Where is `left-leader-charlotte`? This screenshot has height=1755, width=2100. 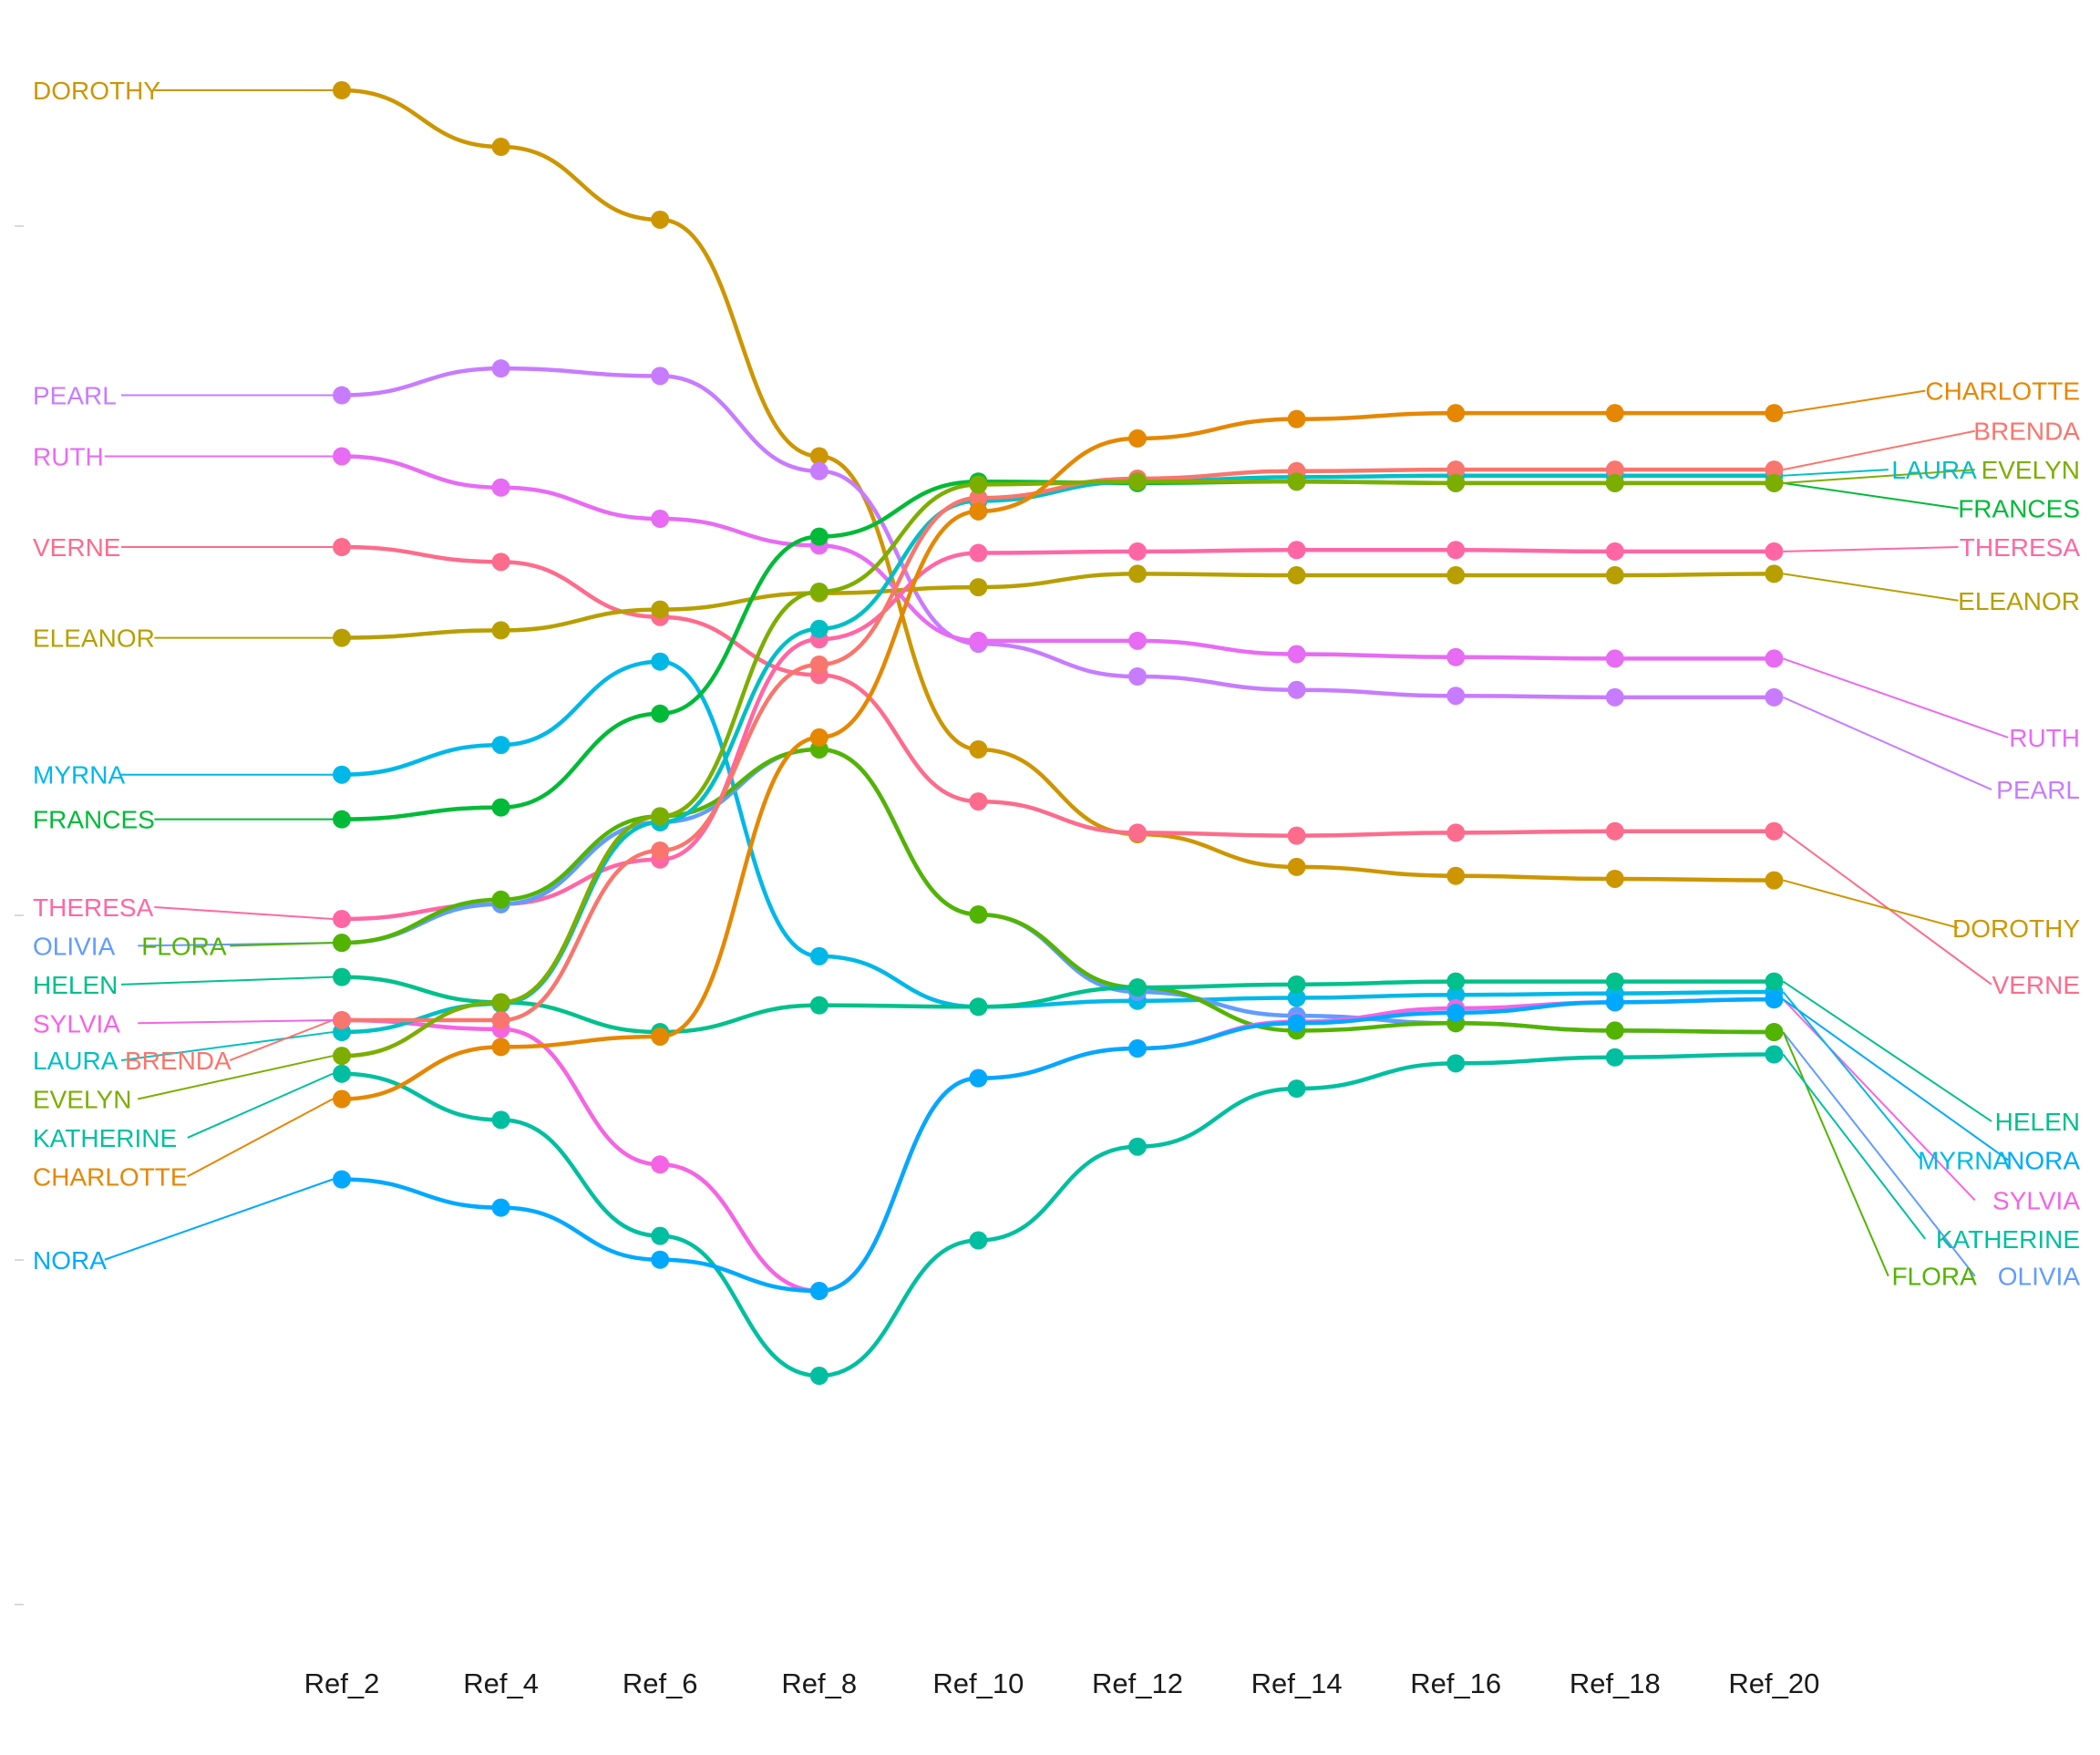 left-leader-charlotte is located at coordinates (261, 1138).